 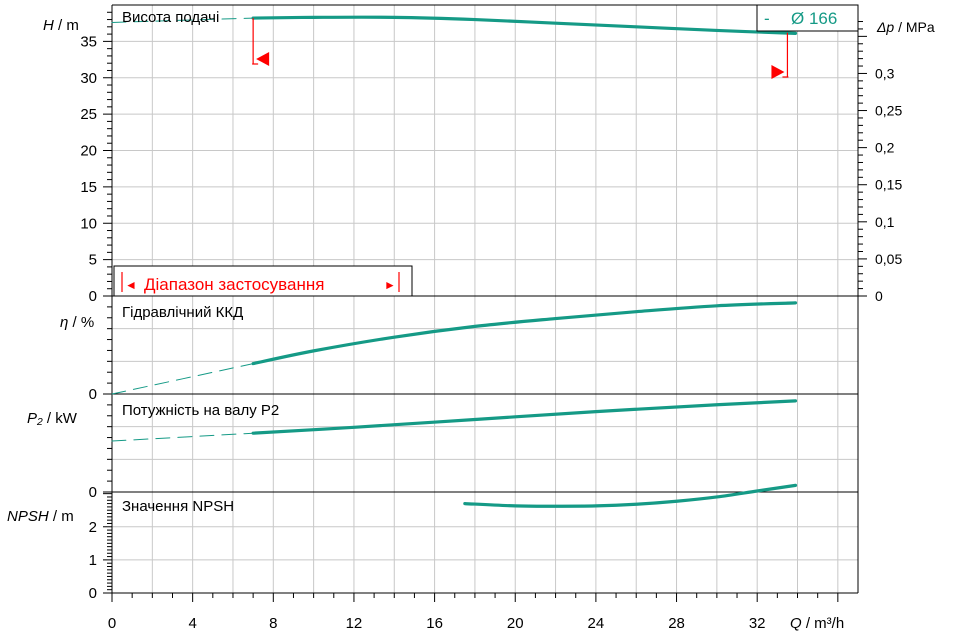 What do you see at coordinates (93, 560) in the screenshot?
I see `y-tick-label: 1` at bounding box center [93, 560].